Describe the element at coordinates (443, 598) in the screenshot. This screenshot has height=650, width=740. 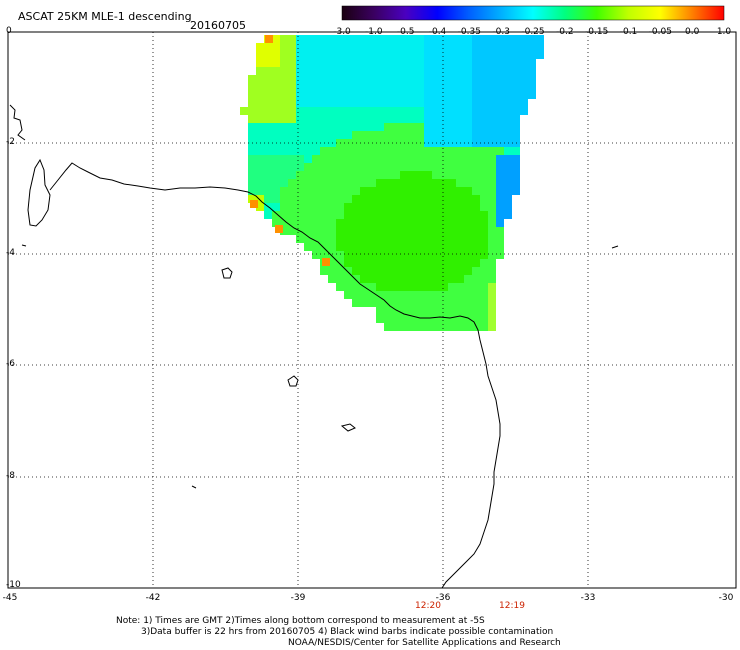
I see `x-label-36: -36` at that location.